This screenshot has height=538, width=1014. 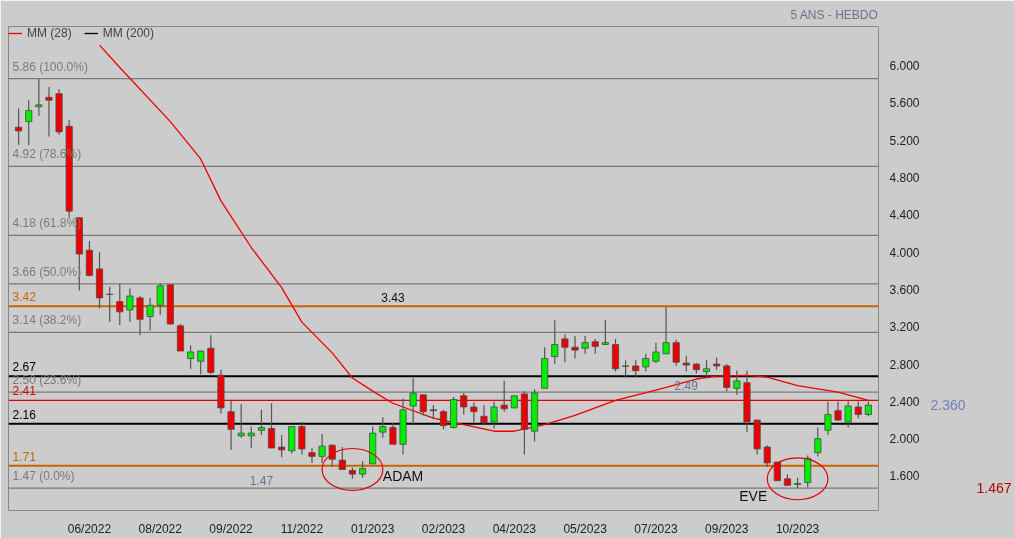 What do you see at coordinates (904, 103) in the screenshot?
I see `y-tick-label: 5.600` at bounding box center [904, 103].